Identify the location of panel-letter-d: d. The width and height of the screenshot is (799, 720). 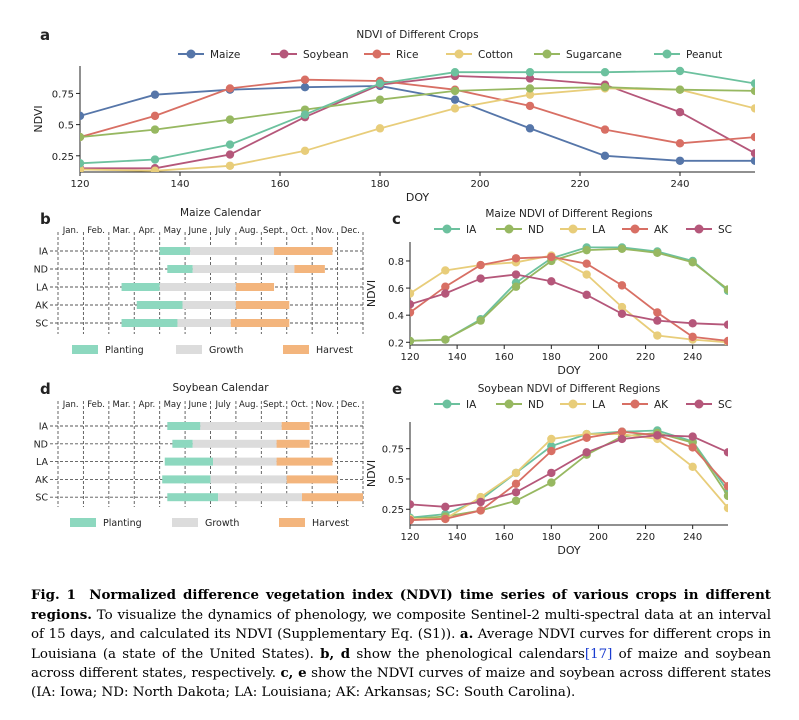
(45, 389).